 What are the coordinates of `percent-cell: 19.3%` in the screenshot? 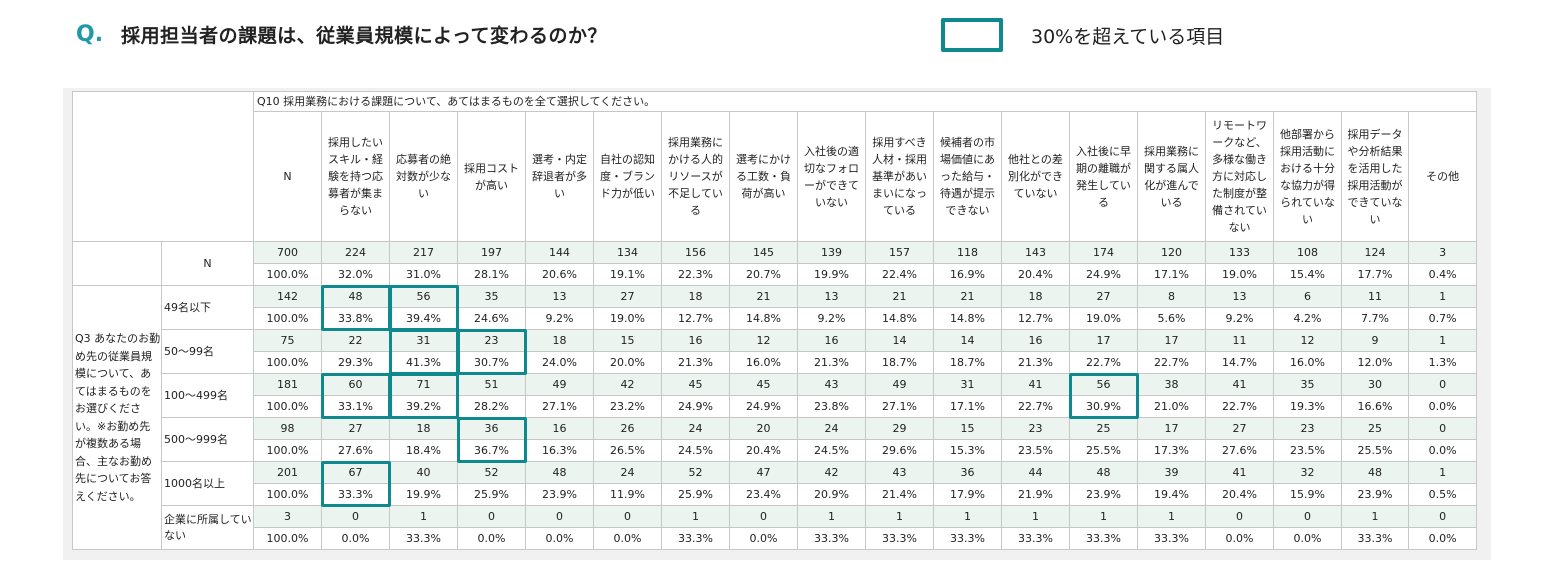 It's located at (1307, 406).